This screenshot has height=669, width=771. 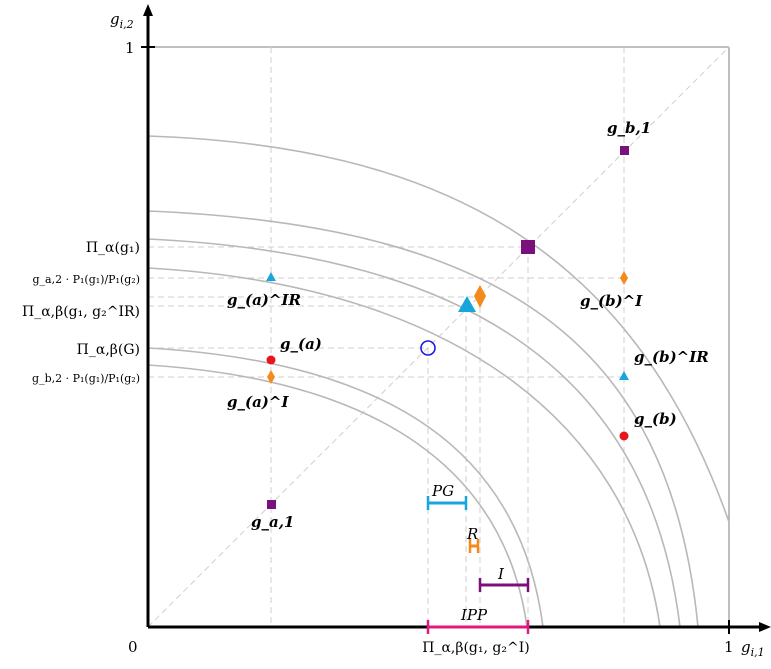 What do you see at coordinates (501, 574) in the screenshot?
I see `interval-i-label: I` at bounding box center [501, 574].